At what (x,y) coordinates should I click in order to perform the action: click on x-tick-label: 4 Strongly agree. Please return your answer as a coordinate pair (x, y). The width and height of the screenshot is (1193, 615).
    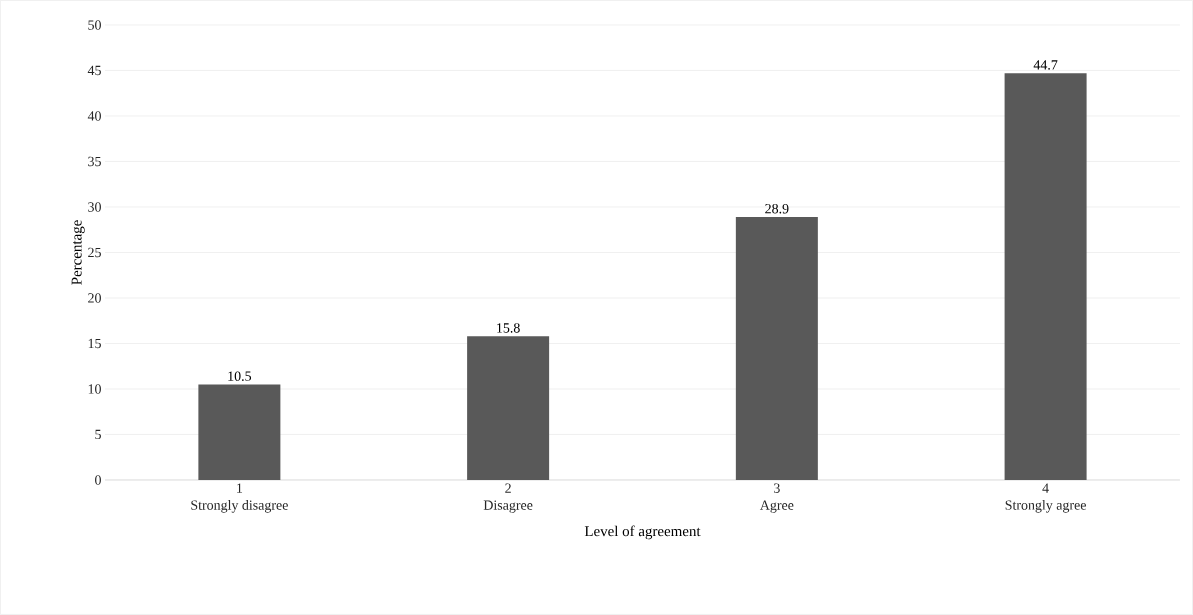
    Looking at the image, I should click on (1045, 498).